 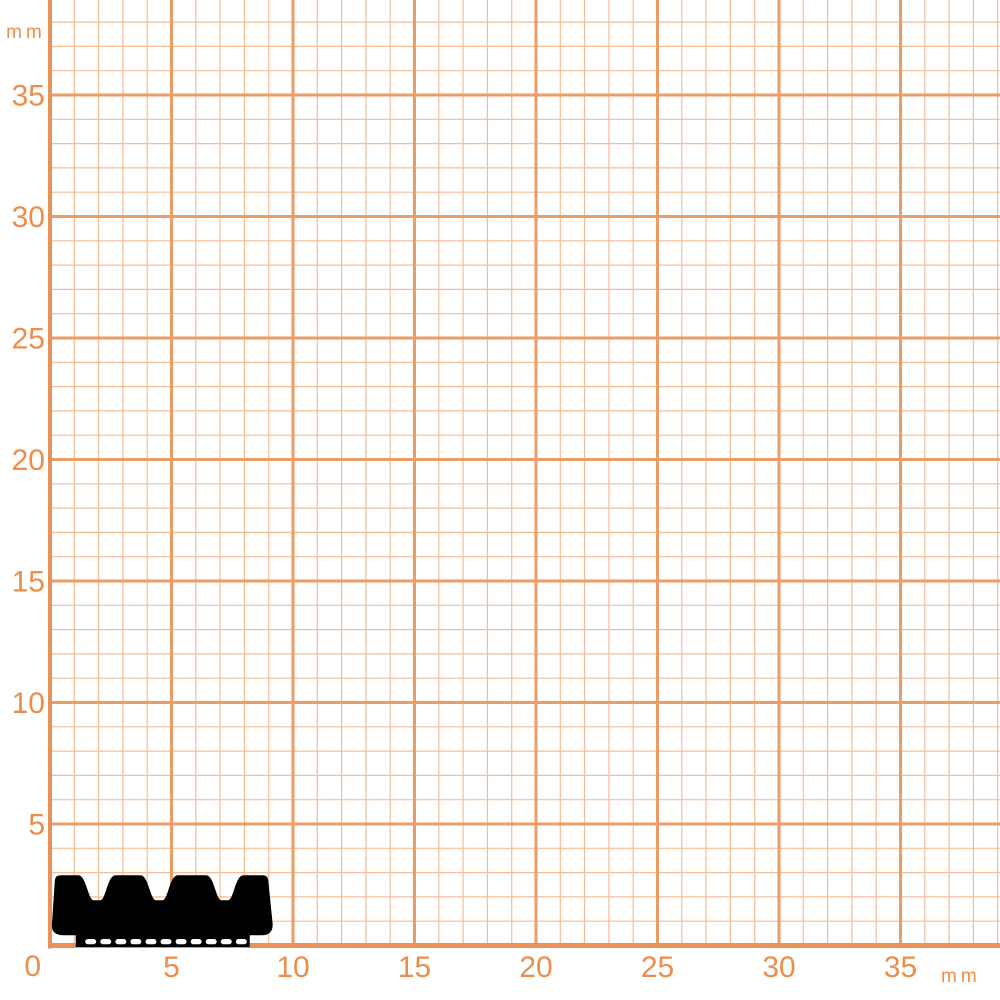 What do you see at coordinates (28, 339) in the screenshot?
I see `y-tick-label-25: 25` at bounding box center [28, 339].